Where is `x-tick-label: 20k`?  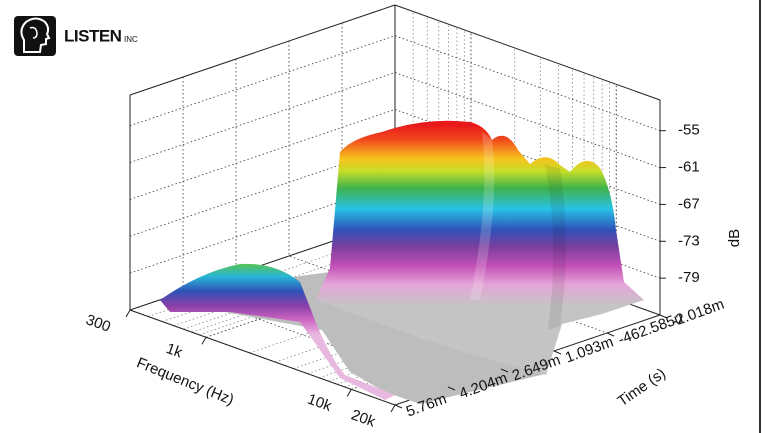 x-tick-label: 20k is located at coordinates (363, 418).